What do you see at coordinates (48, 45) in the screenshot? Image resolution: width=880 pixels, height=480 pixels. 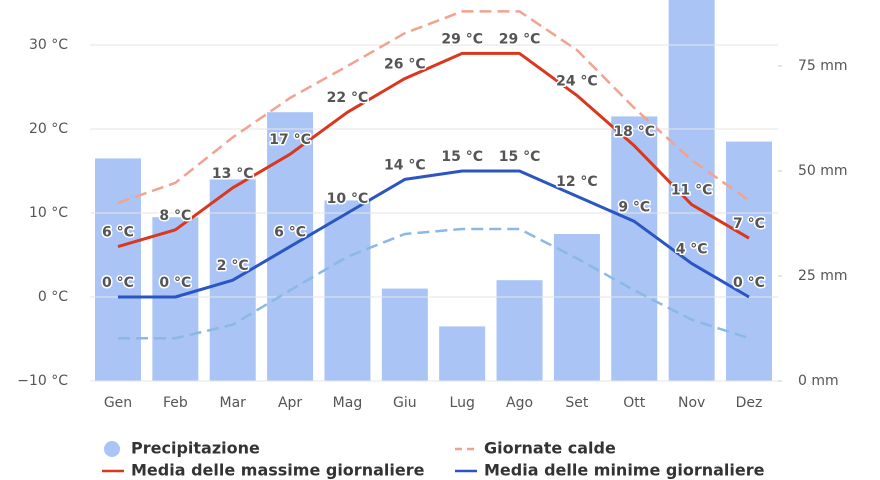 I see `y-tick-label: 30 °C` at bounding box center [48, 45].